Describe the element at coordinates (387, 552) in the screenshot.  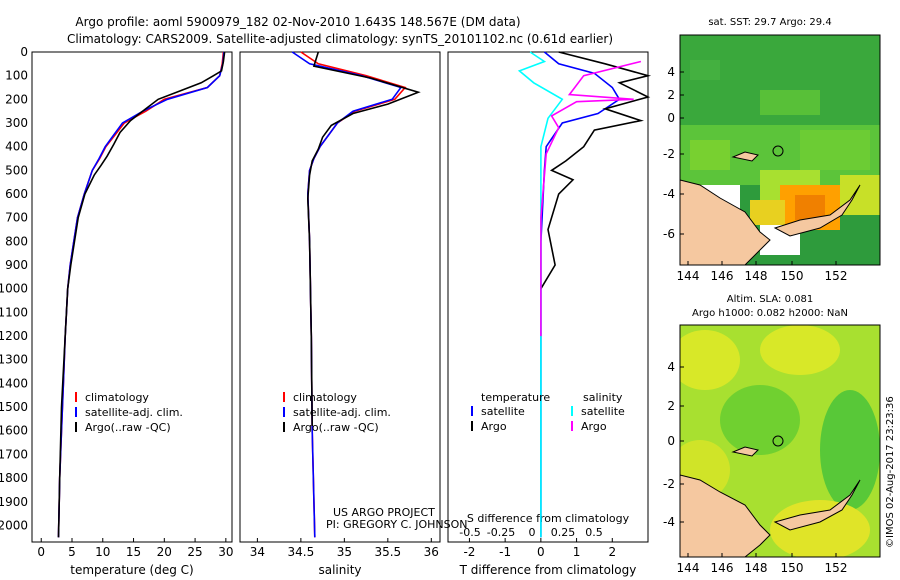
I see `x-tick-label: 35.5` at that location.